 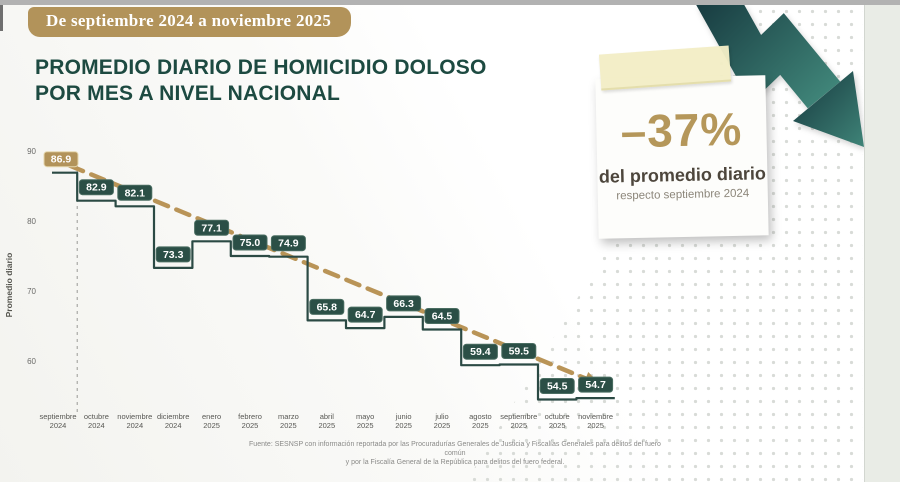 I want to click on x-tick-label: marzo 2025, so click(x=288, y=421).